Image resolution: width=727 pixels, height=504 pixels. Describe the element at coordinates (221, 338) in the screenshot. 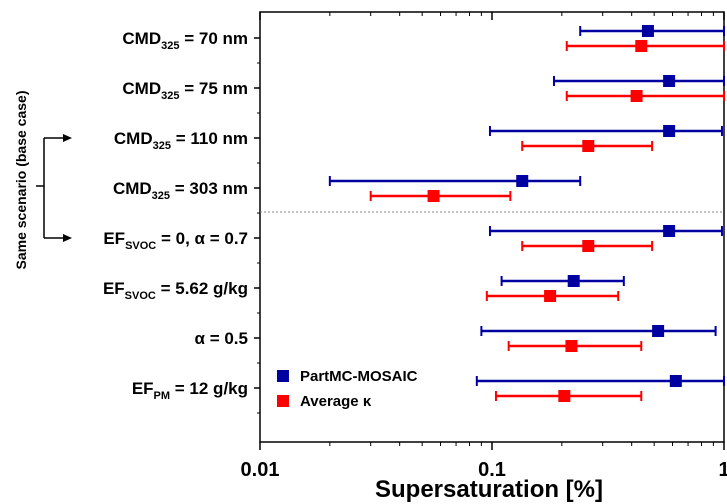

I see `category-label: α = 0.5` at that location.